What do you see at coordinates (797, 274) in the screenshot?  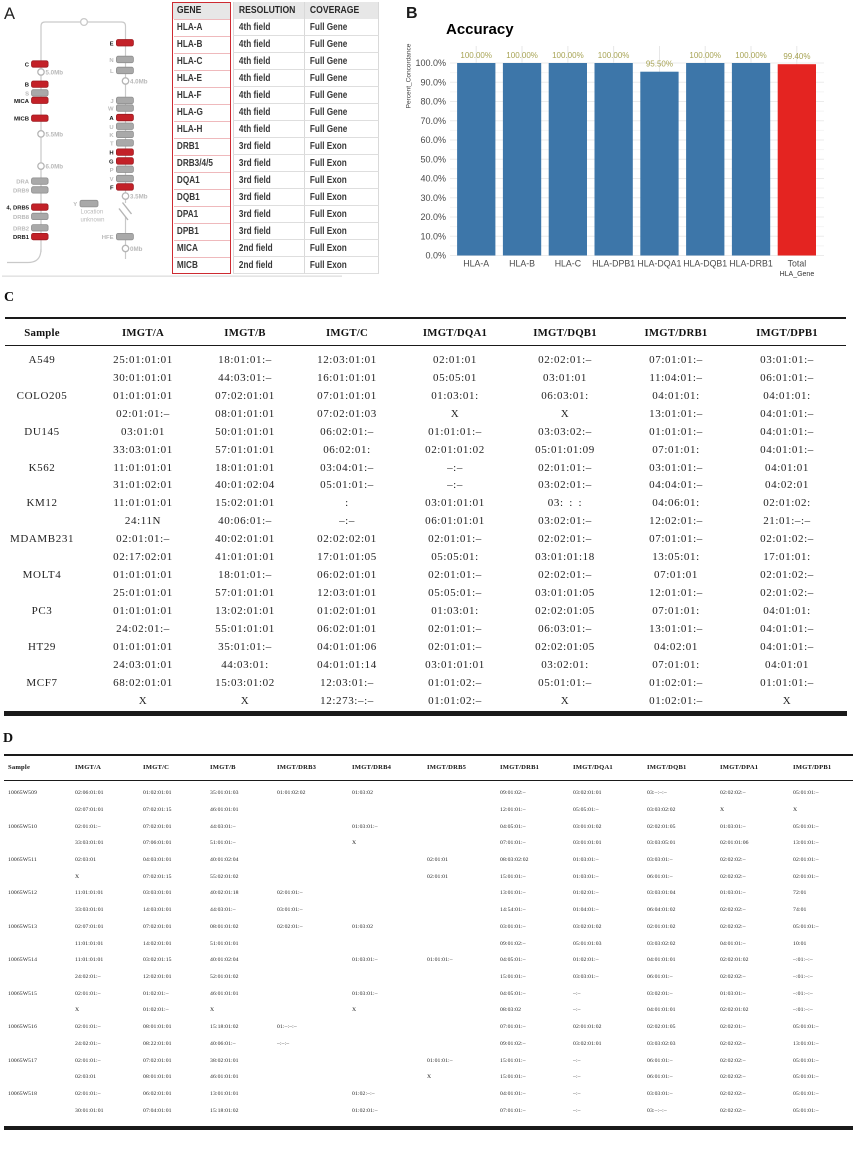 I see `svg-text: HLA_Gene` at bounding box center [797, 274].